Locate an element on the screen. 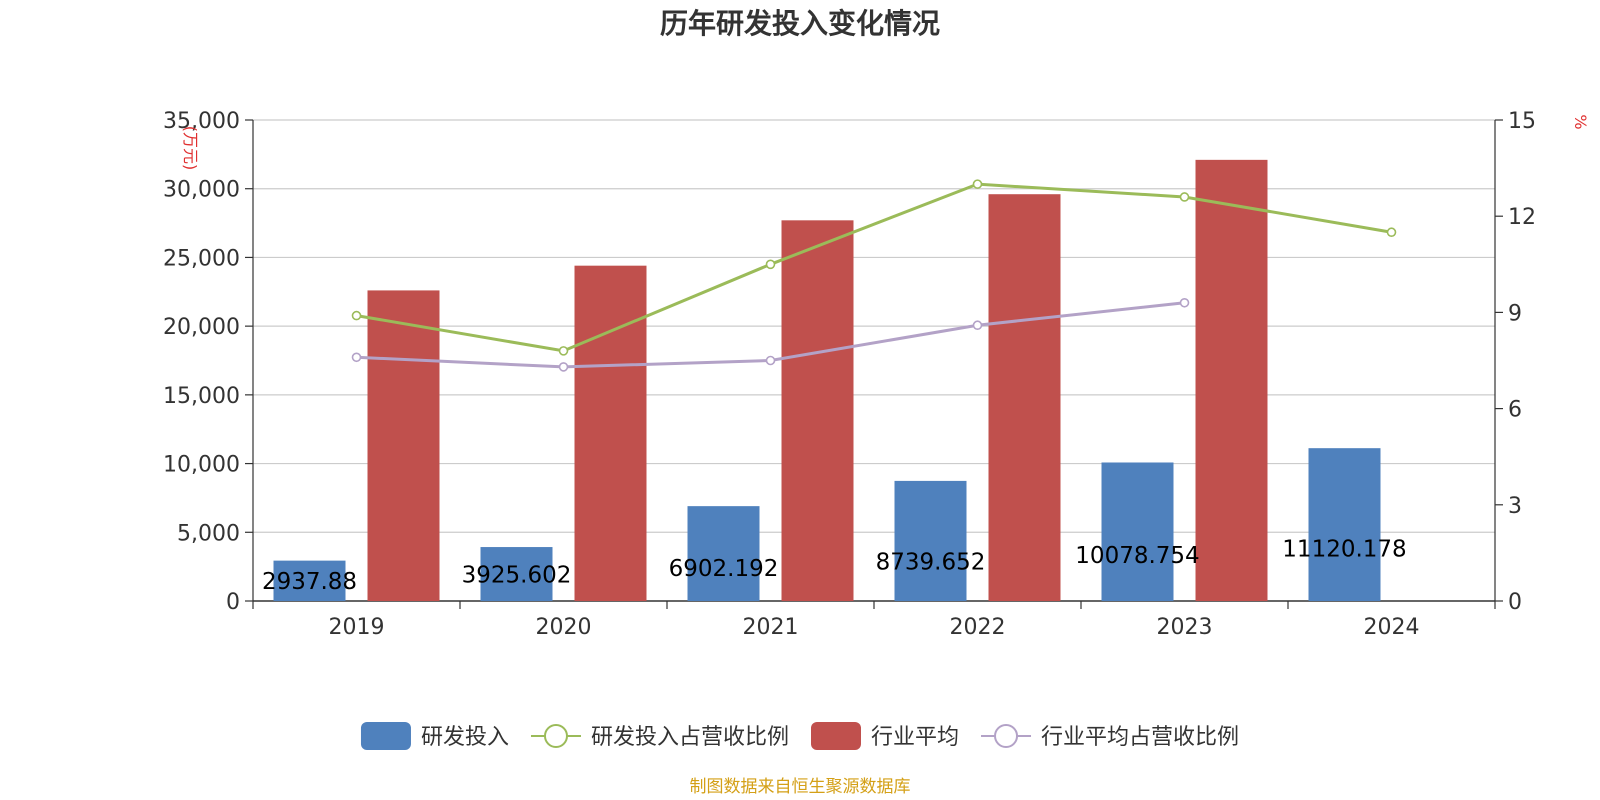 The width and height of the screenshot is (1600, 800). y-right-tick-label: 9 is located at coordinates (1515, 313).